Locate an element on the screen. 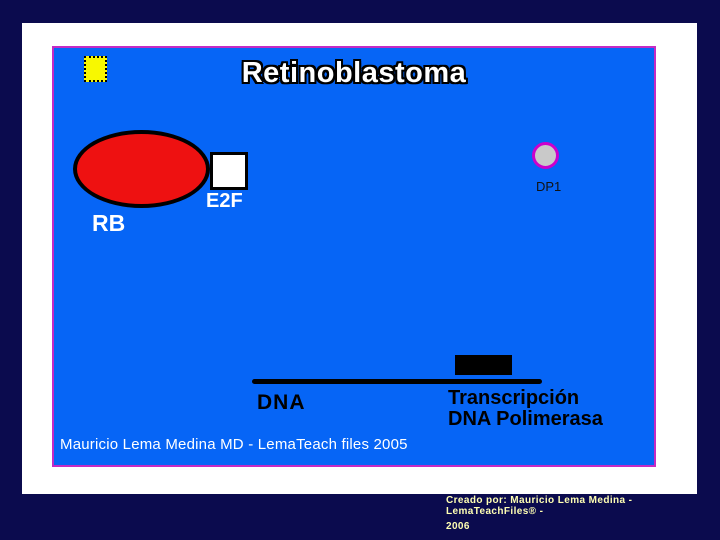 This screenshot has height=540, width=720. slide-title: Retinoblastoma is located at coordinates (354, 73).